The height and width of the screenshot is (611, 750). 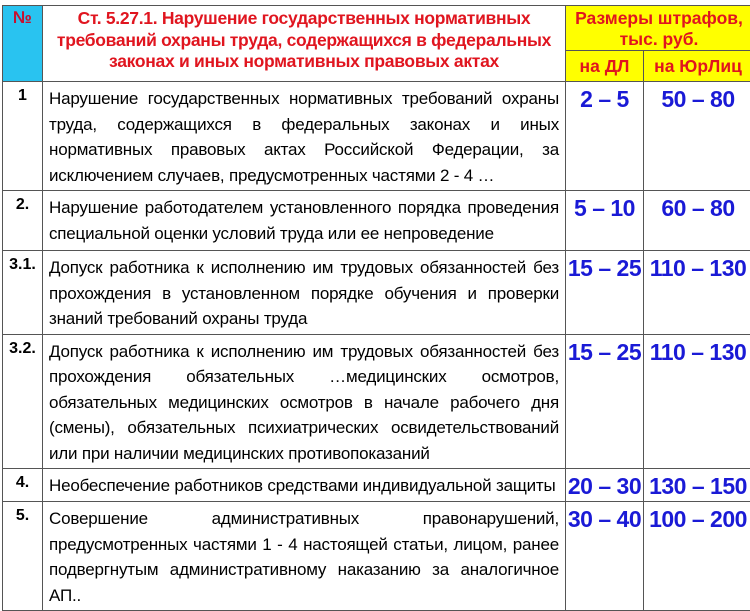 I want to click on row-number: 2., so click(x=23, y=221).